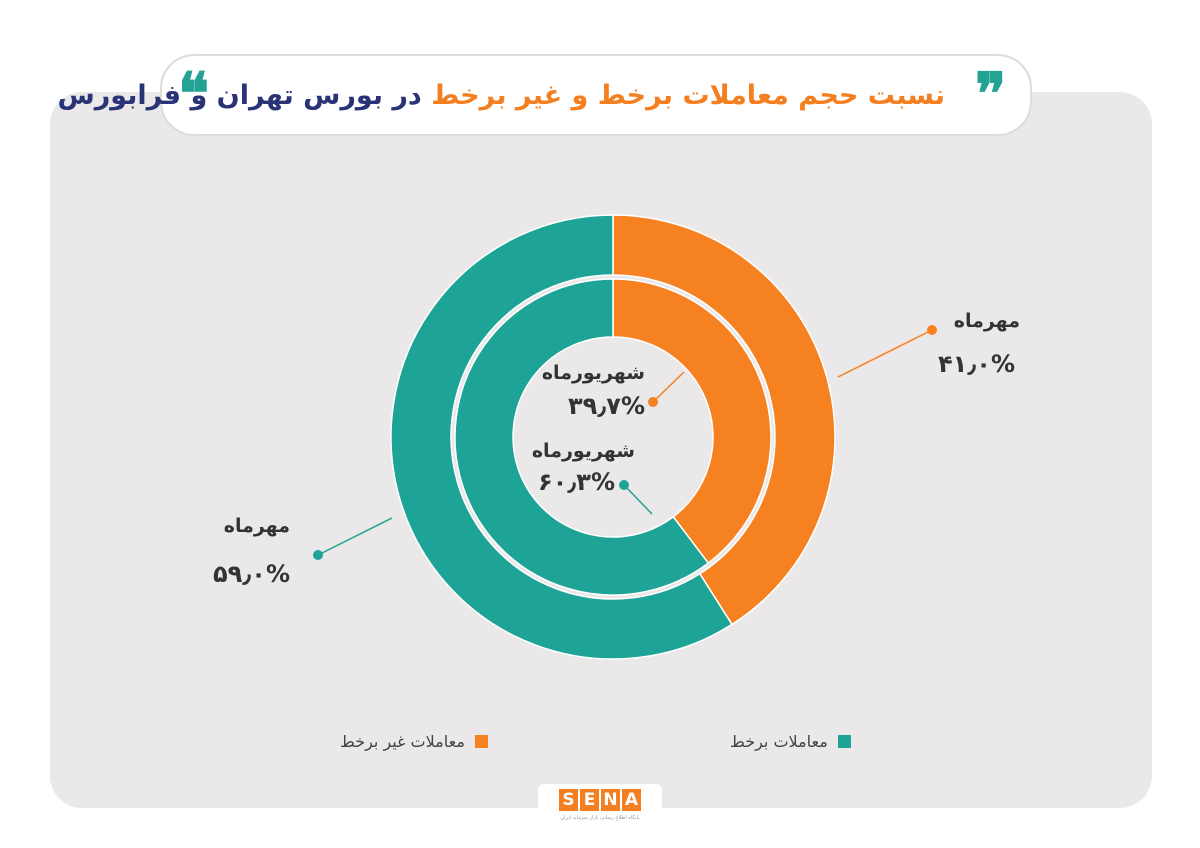 The height and width of the screenshot is (848, 1200). What do you see at coordinates (606, 406) in the screenshot?
I see `label-inner-offline-value: ۳۹٫۷%` at bounding box center [606, 406].